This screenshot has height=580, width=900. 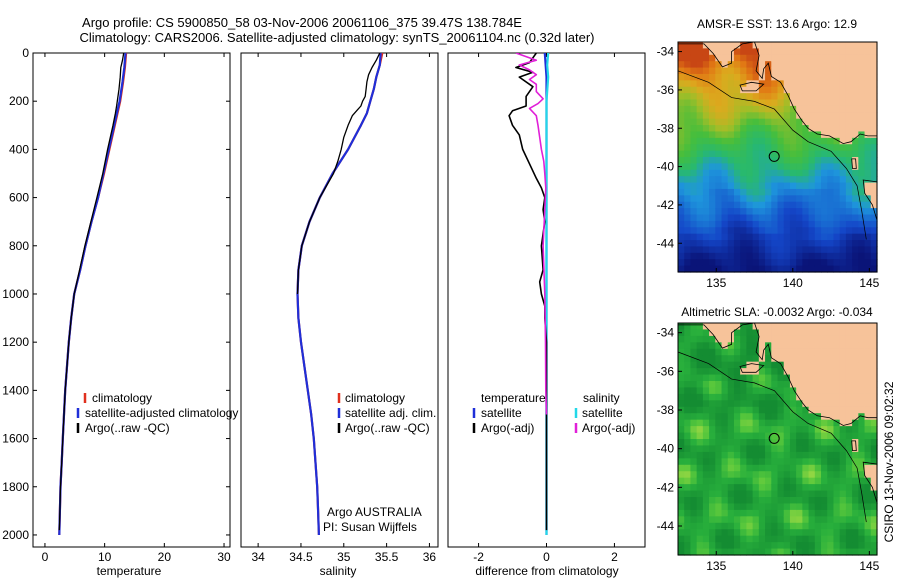 What do you see at coordinates (370, 527) in the screenshot?
I see `pi-annotation: PI: Susan Wijffels` at bounding box center [370, 527].